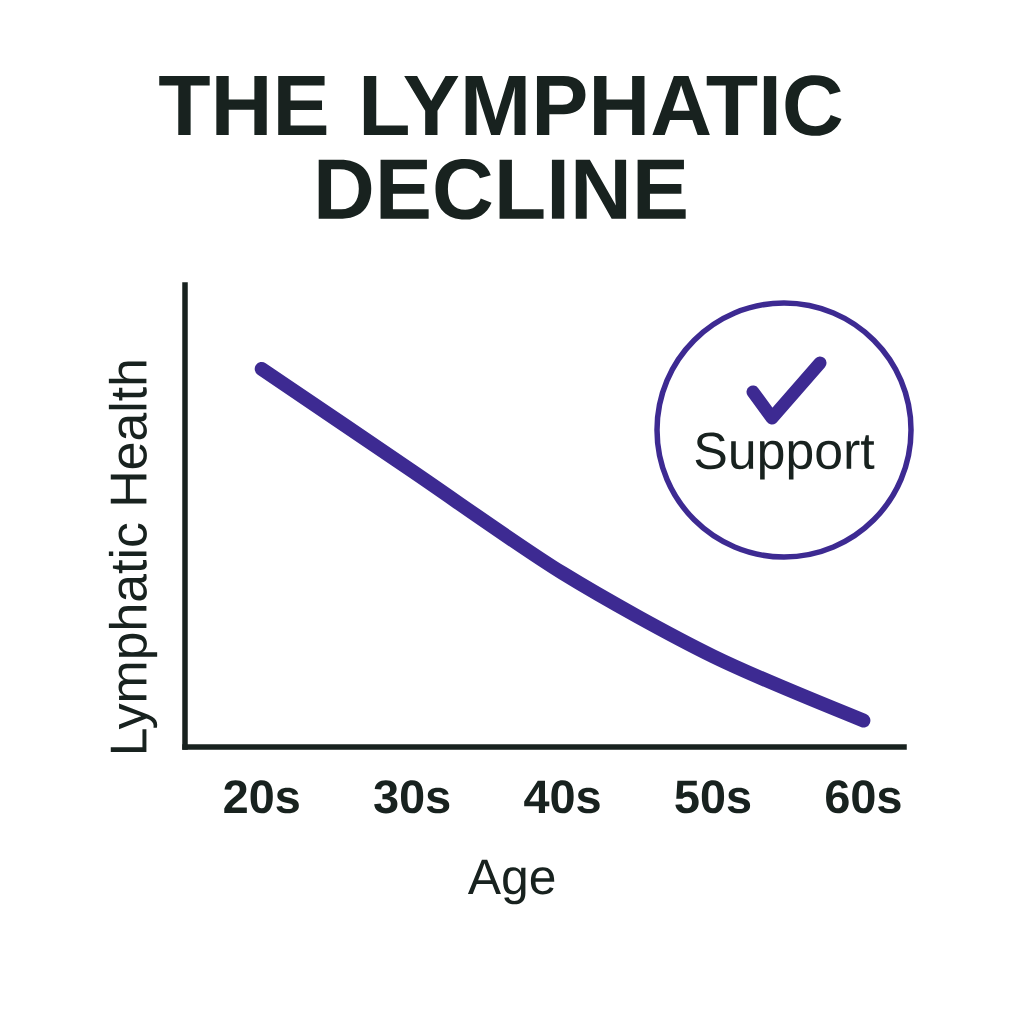 This screenshot has height=1024, width=1024. Describe the element at coordinates (511, 882) in the screenshot. I see `x-axis-title: Age` at that location.